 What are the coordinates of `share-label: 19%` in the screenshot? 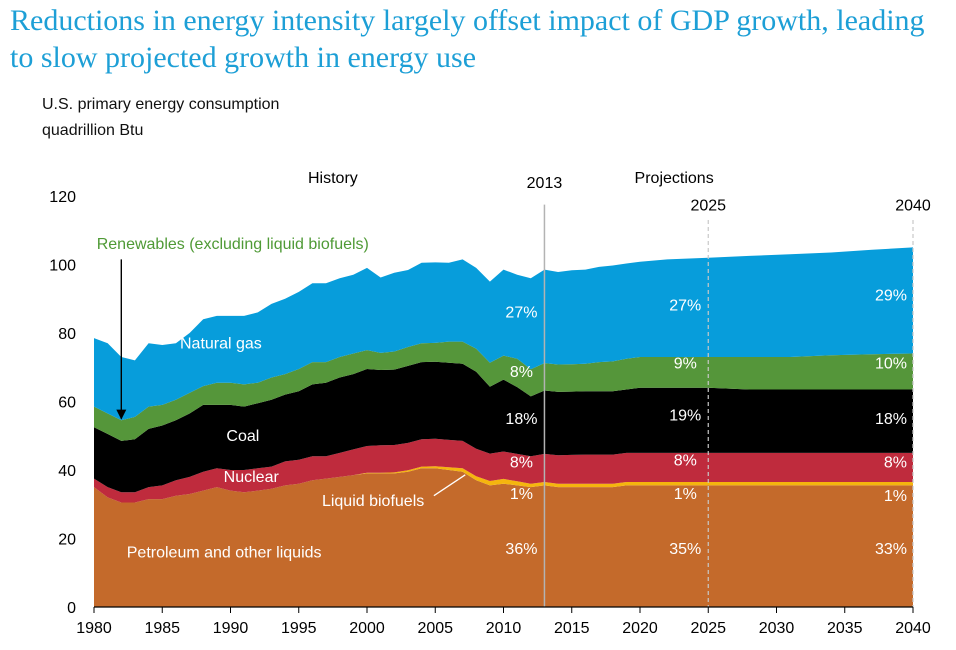 It's located at (685, 415).